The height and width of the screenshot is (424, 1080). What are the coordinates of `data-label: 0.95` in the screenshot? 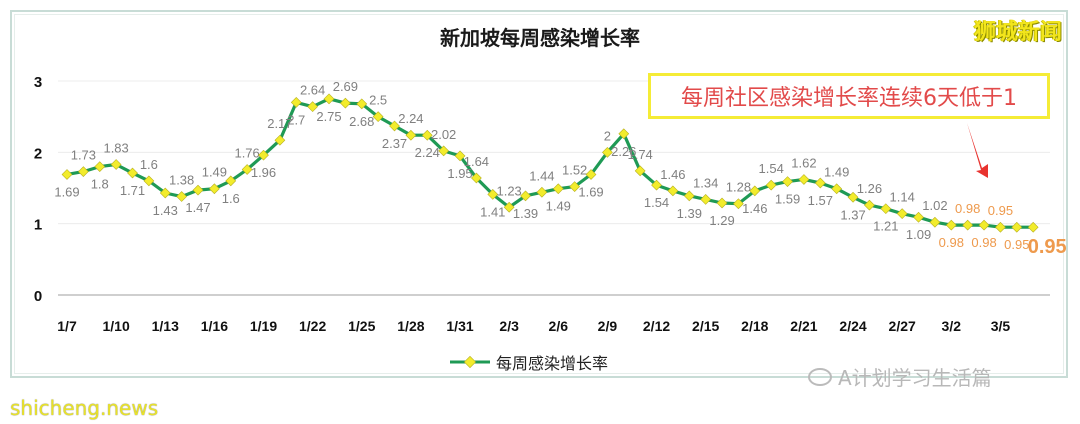 It's located at (1016, 244).